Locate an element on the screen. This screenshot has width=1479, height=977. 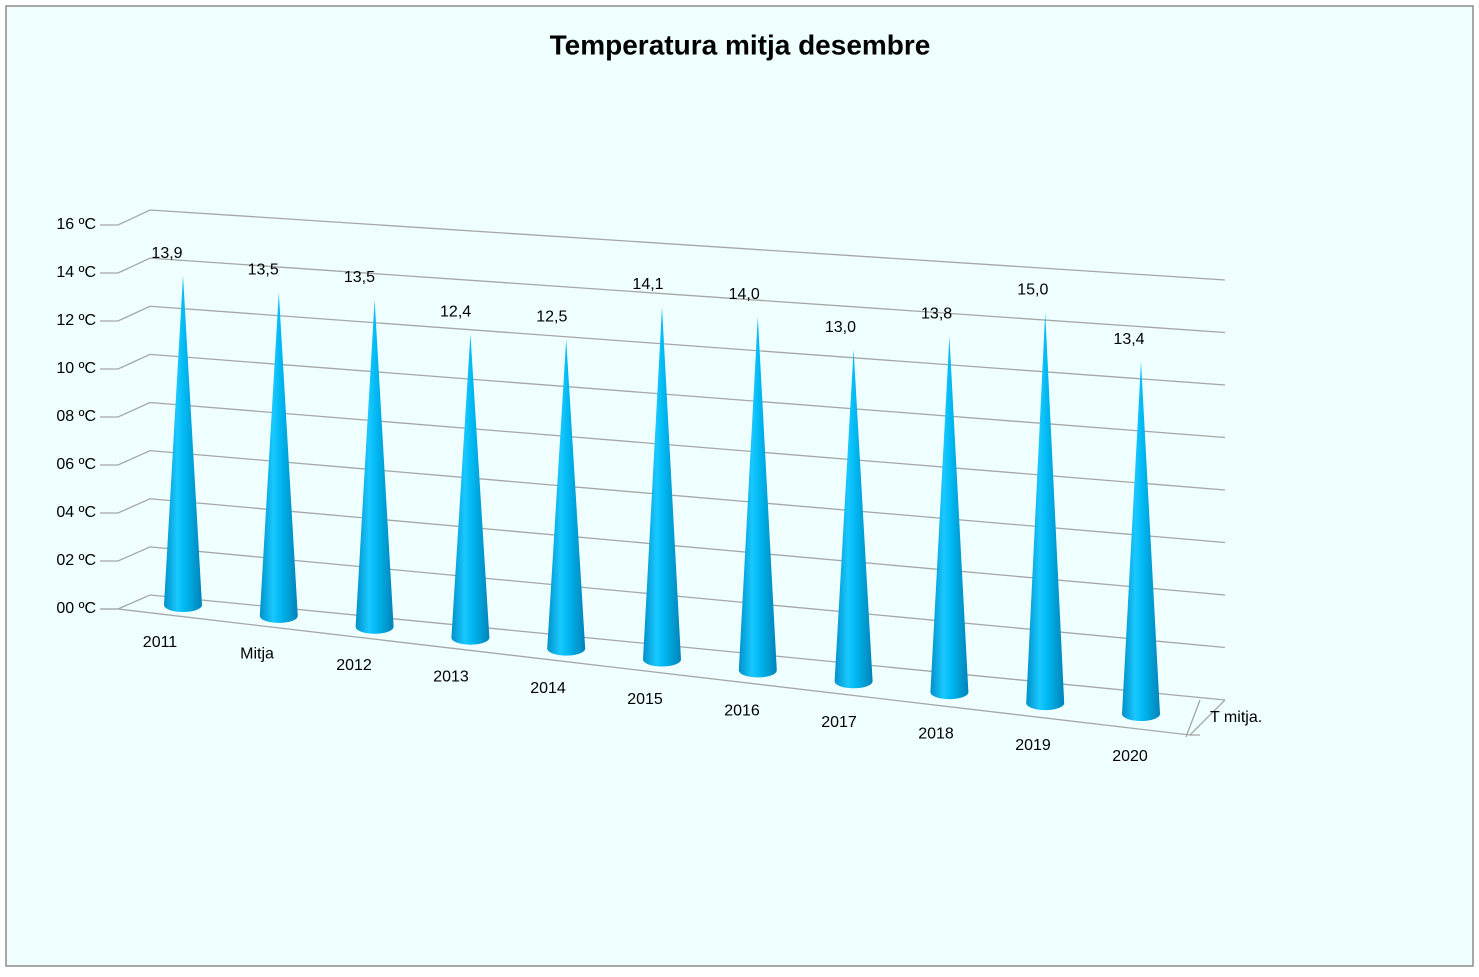
x-tick-label: 2011 is located at coordinates (160, 642).